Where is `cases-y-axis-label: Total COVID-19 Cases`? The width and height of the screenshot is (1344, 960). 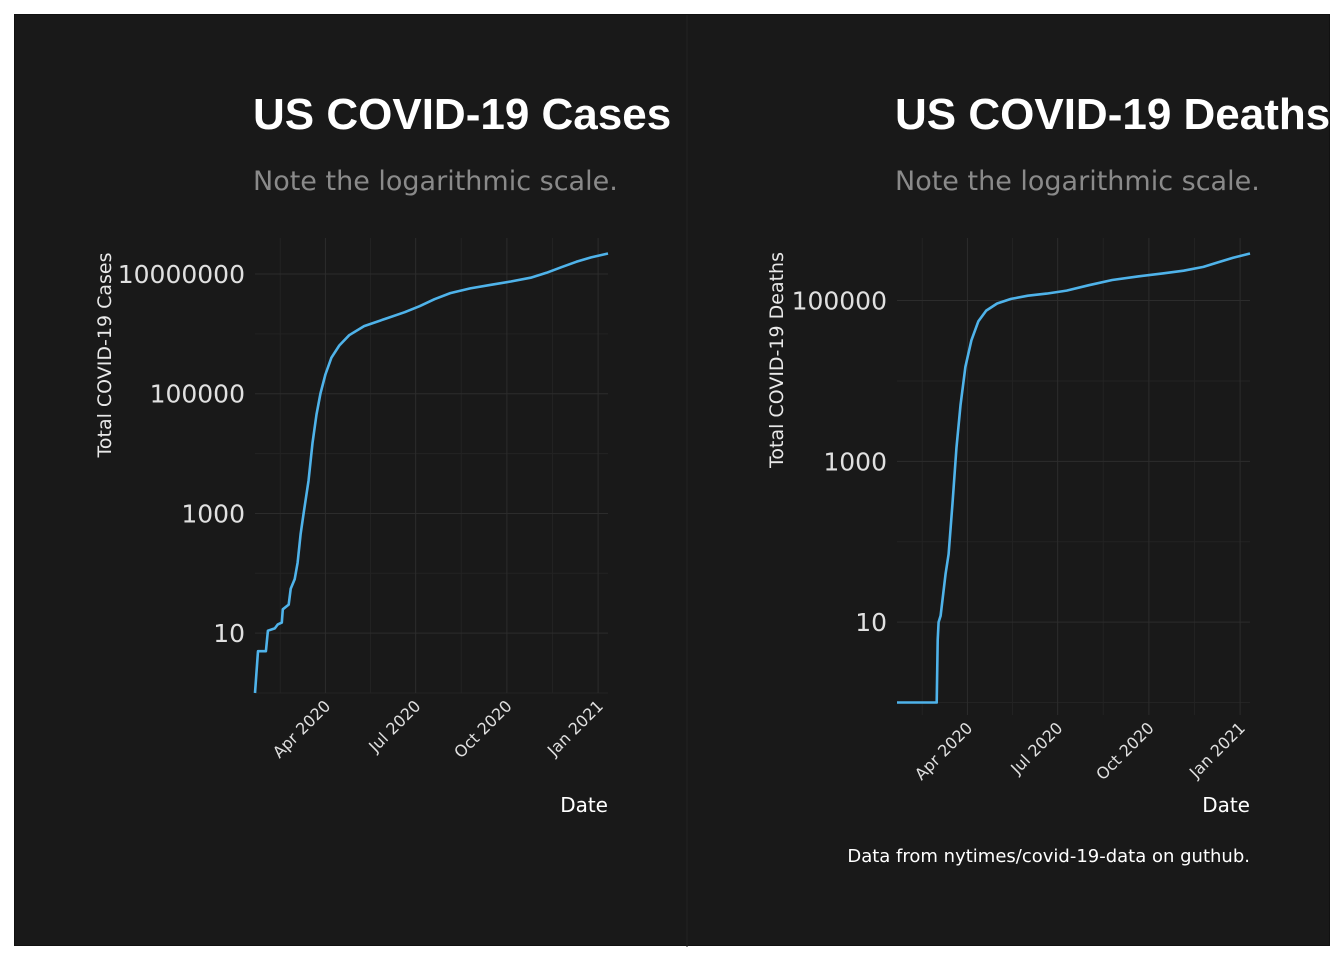 cases-y-axis-label: Total COVID-19 Cases is located at coordinates (105, 355).